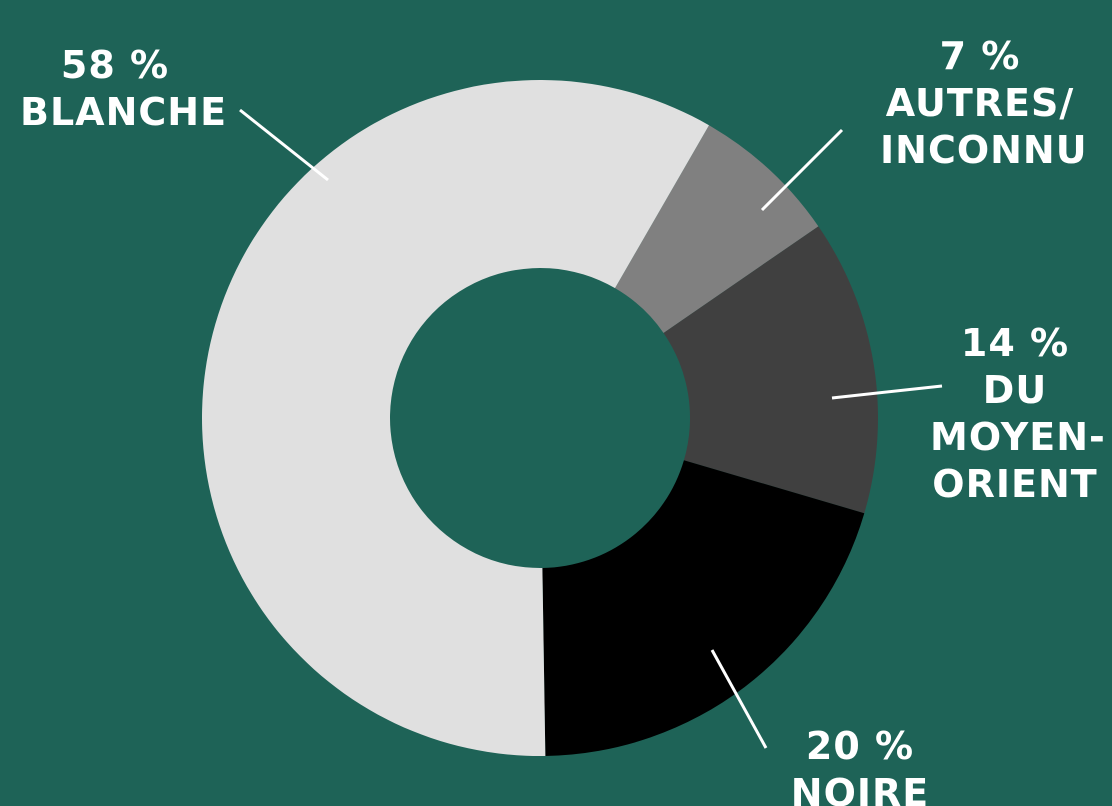 The height and width of the screenshot is (806, 1112). What do you see at coordinates (860, 788) in the screenshot?
I see `label-noire-text: NOIRE` at bounding box center [860, 788].